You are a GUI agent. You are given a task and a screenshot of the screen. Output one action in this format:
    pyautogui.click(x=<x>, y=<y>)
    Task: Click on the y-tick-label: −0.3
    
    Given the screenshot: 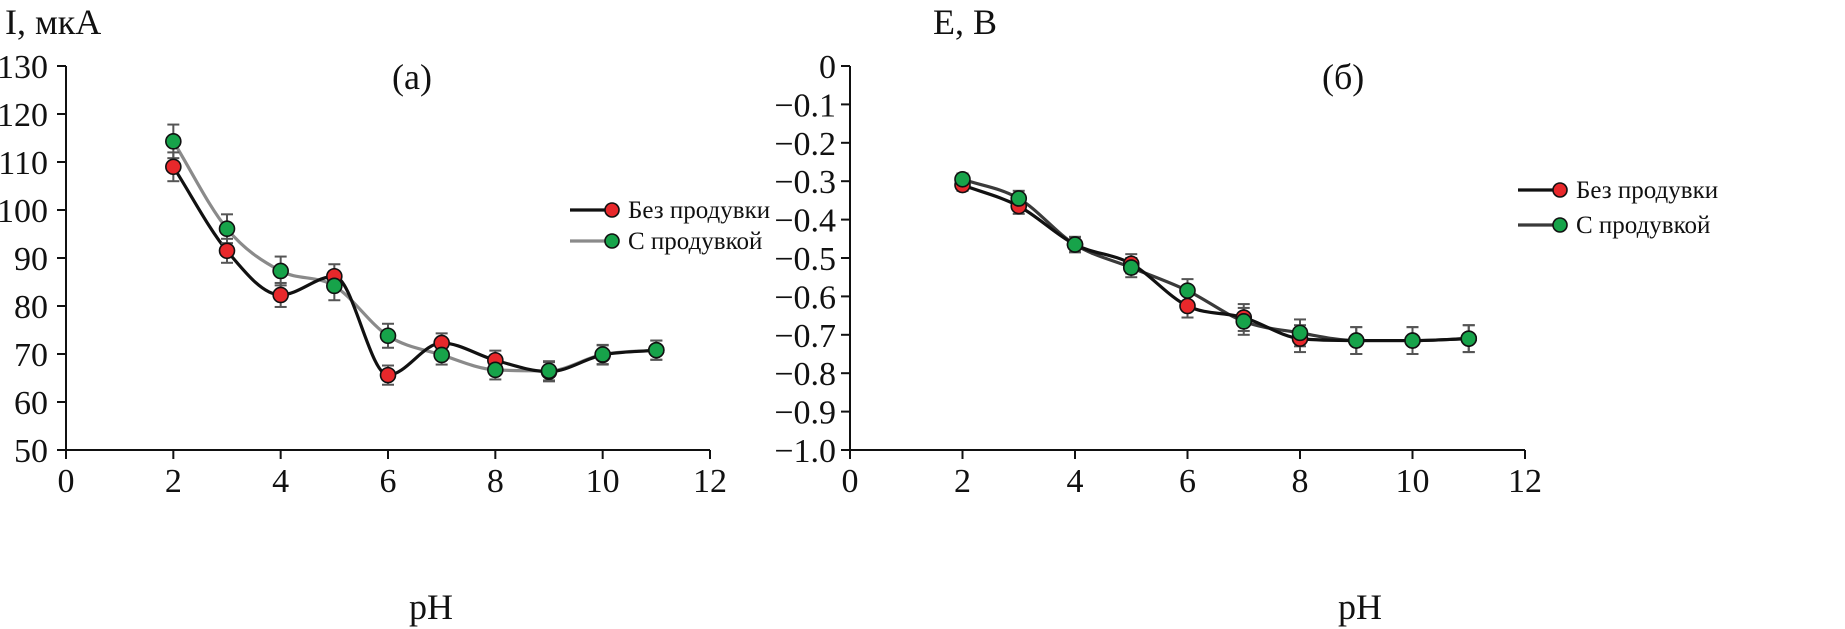 What is the action you would take?
    pyautogui.click(x=805, y=182)
    